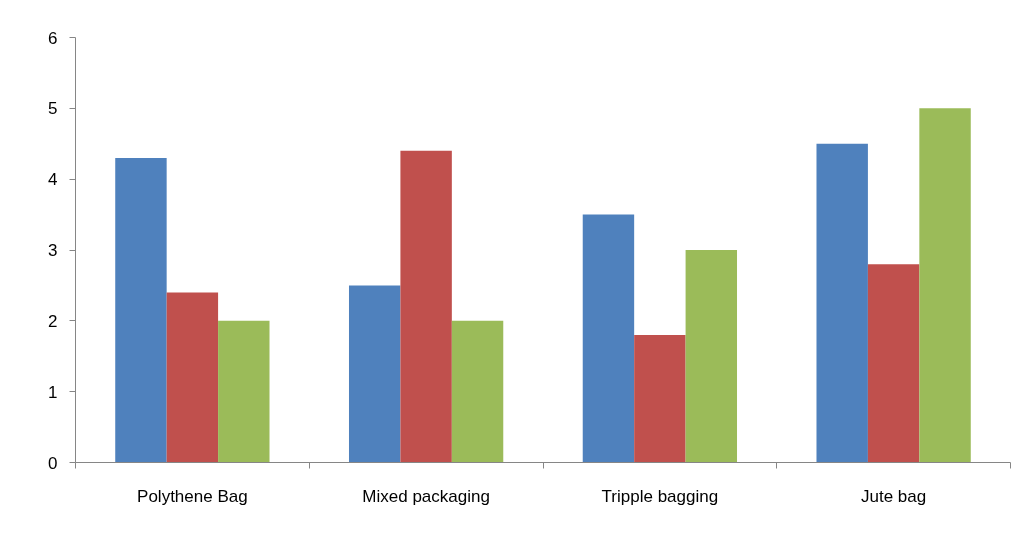 The image size is (1025, 546). Describe the element at coordinates (660, 496) in the screenshot. I see `x-tick-label: Tripple bagging` at that location.